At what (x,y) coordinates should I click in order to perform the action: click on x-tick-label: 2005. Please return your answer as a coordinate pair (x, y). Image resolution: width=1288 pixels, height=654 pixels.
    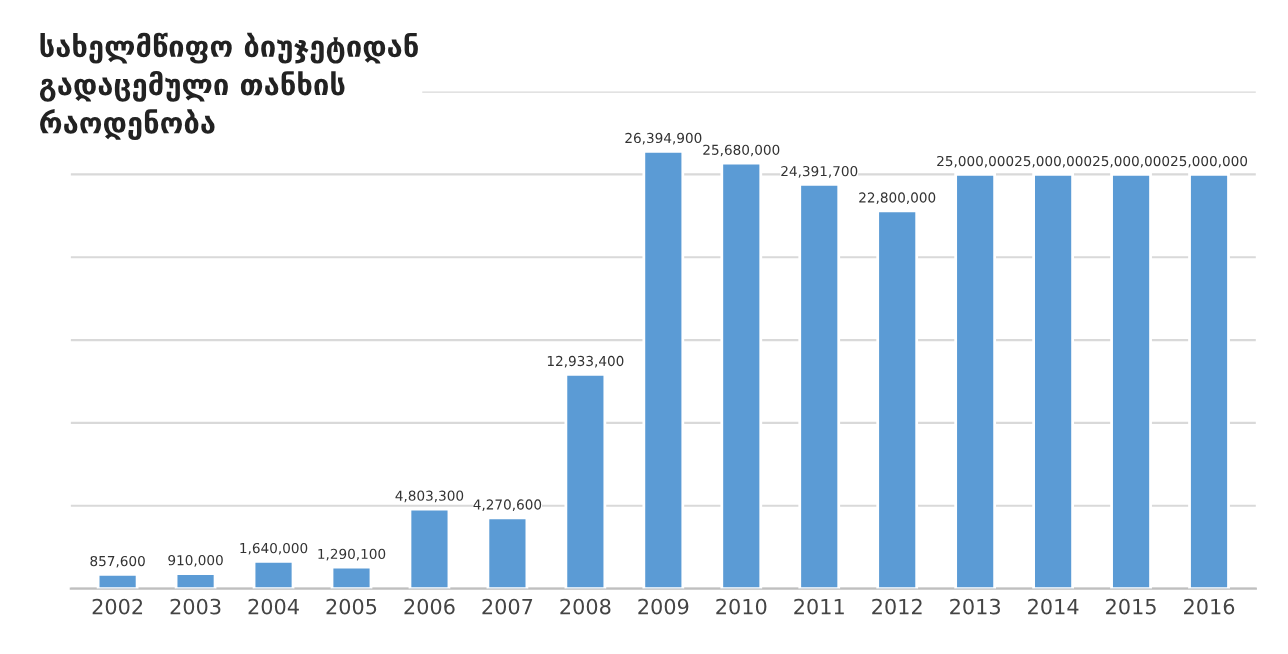
    Looking at the image, I should click on (351, 606).